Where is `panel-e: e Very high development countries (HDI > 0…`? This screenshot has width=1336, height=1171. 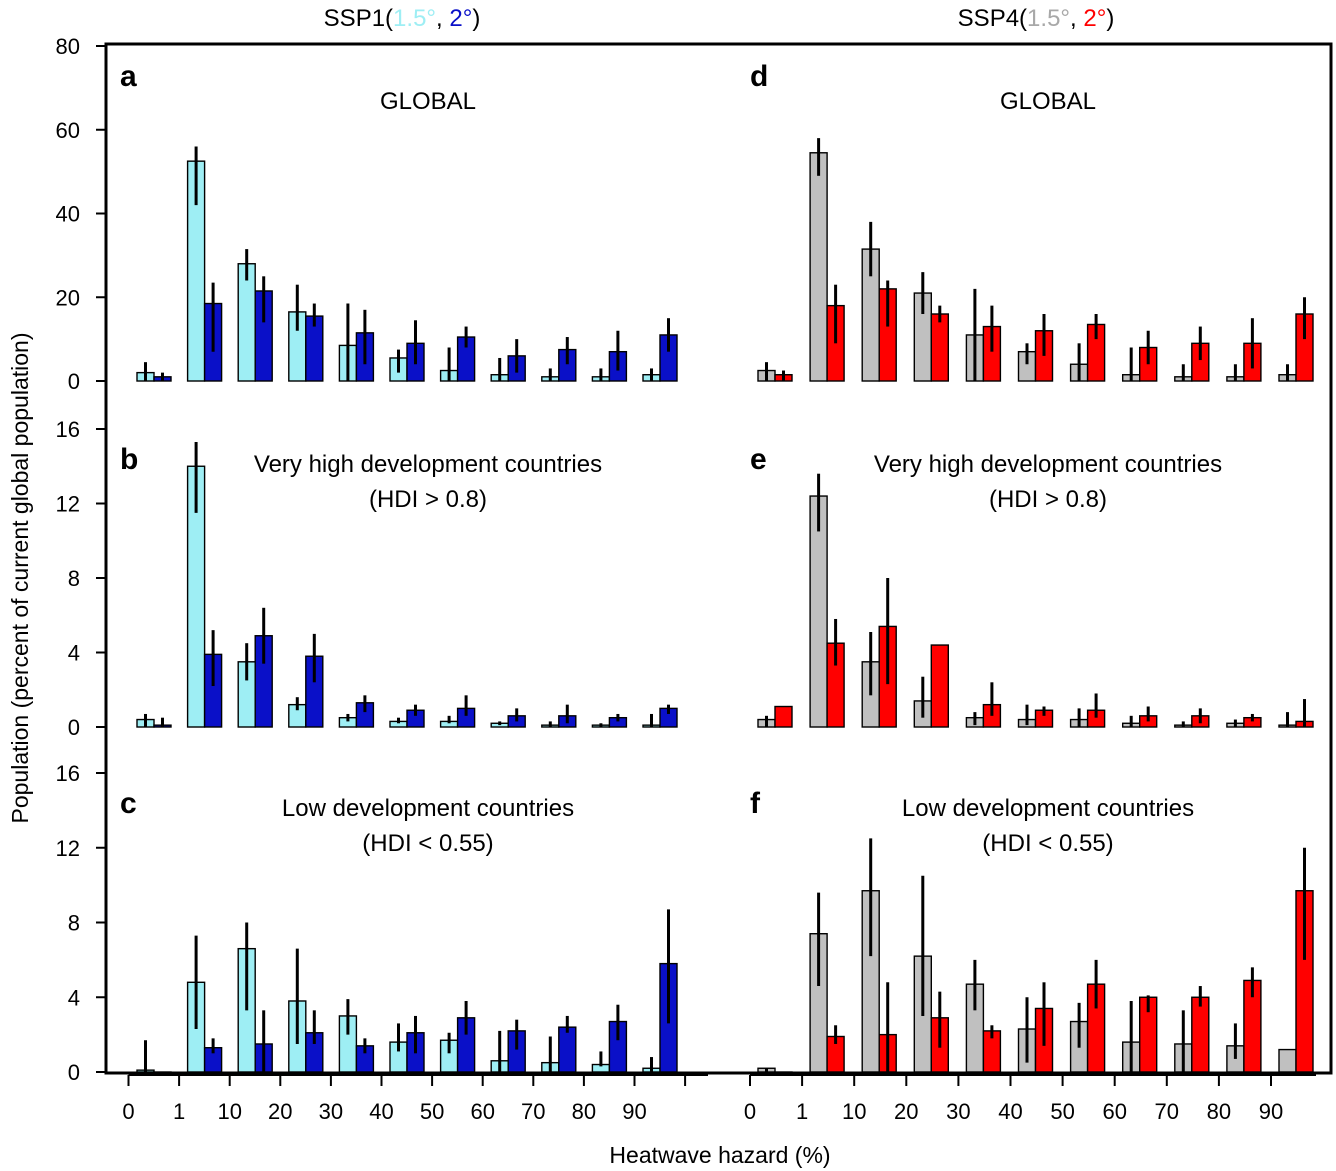 panel-e: e Very high development countries (HDI > 0… is located at coordinates (1032, 585).